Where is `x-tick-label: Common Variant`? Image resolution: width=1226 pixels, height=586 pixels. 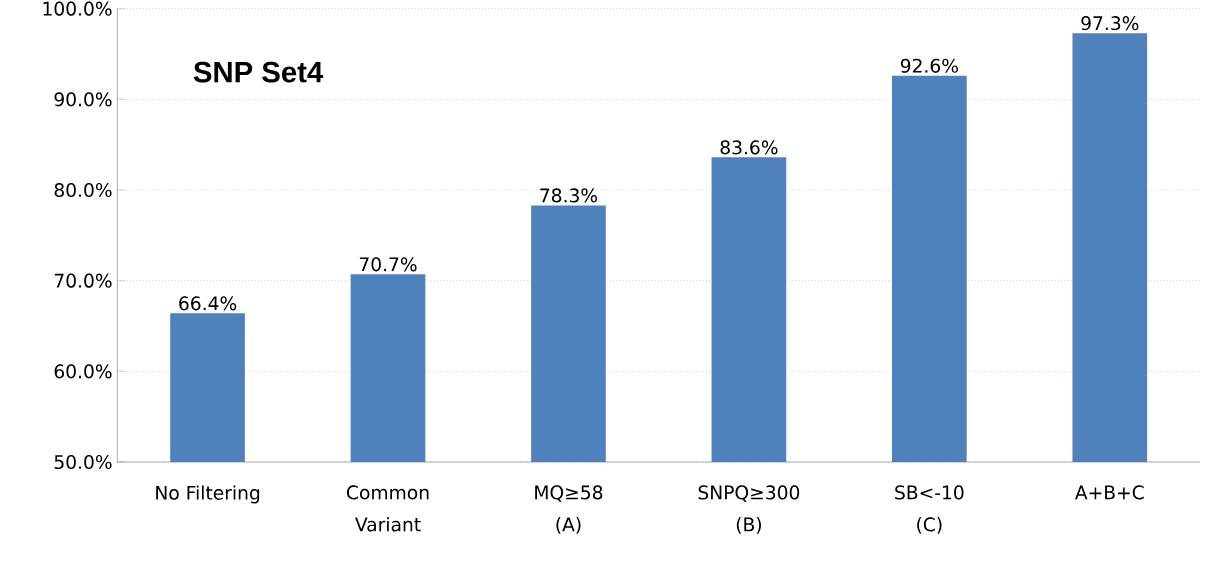
x-tick-label: Common Variant is located at coordinates (388, 508).